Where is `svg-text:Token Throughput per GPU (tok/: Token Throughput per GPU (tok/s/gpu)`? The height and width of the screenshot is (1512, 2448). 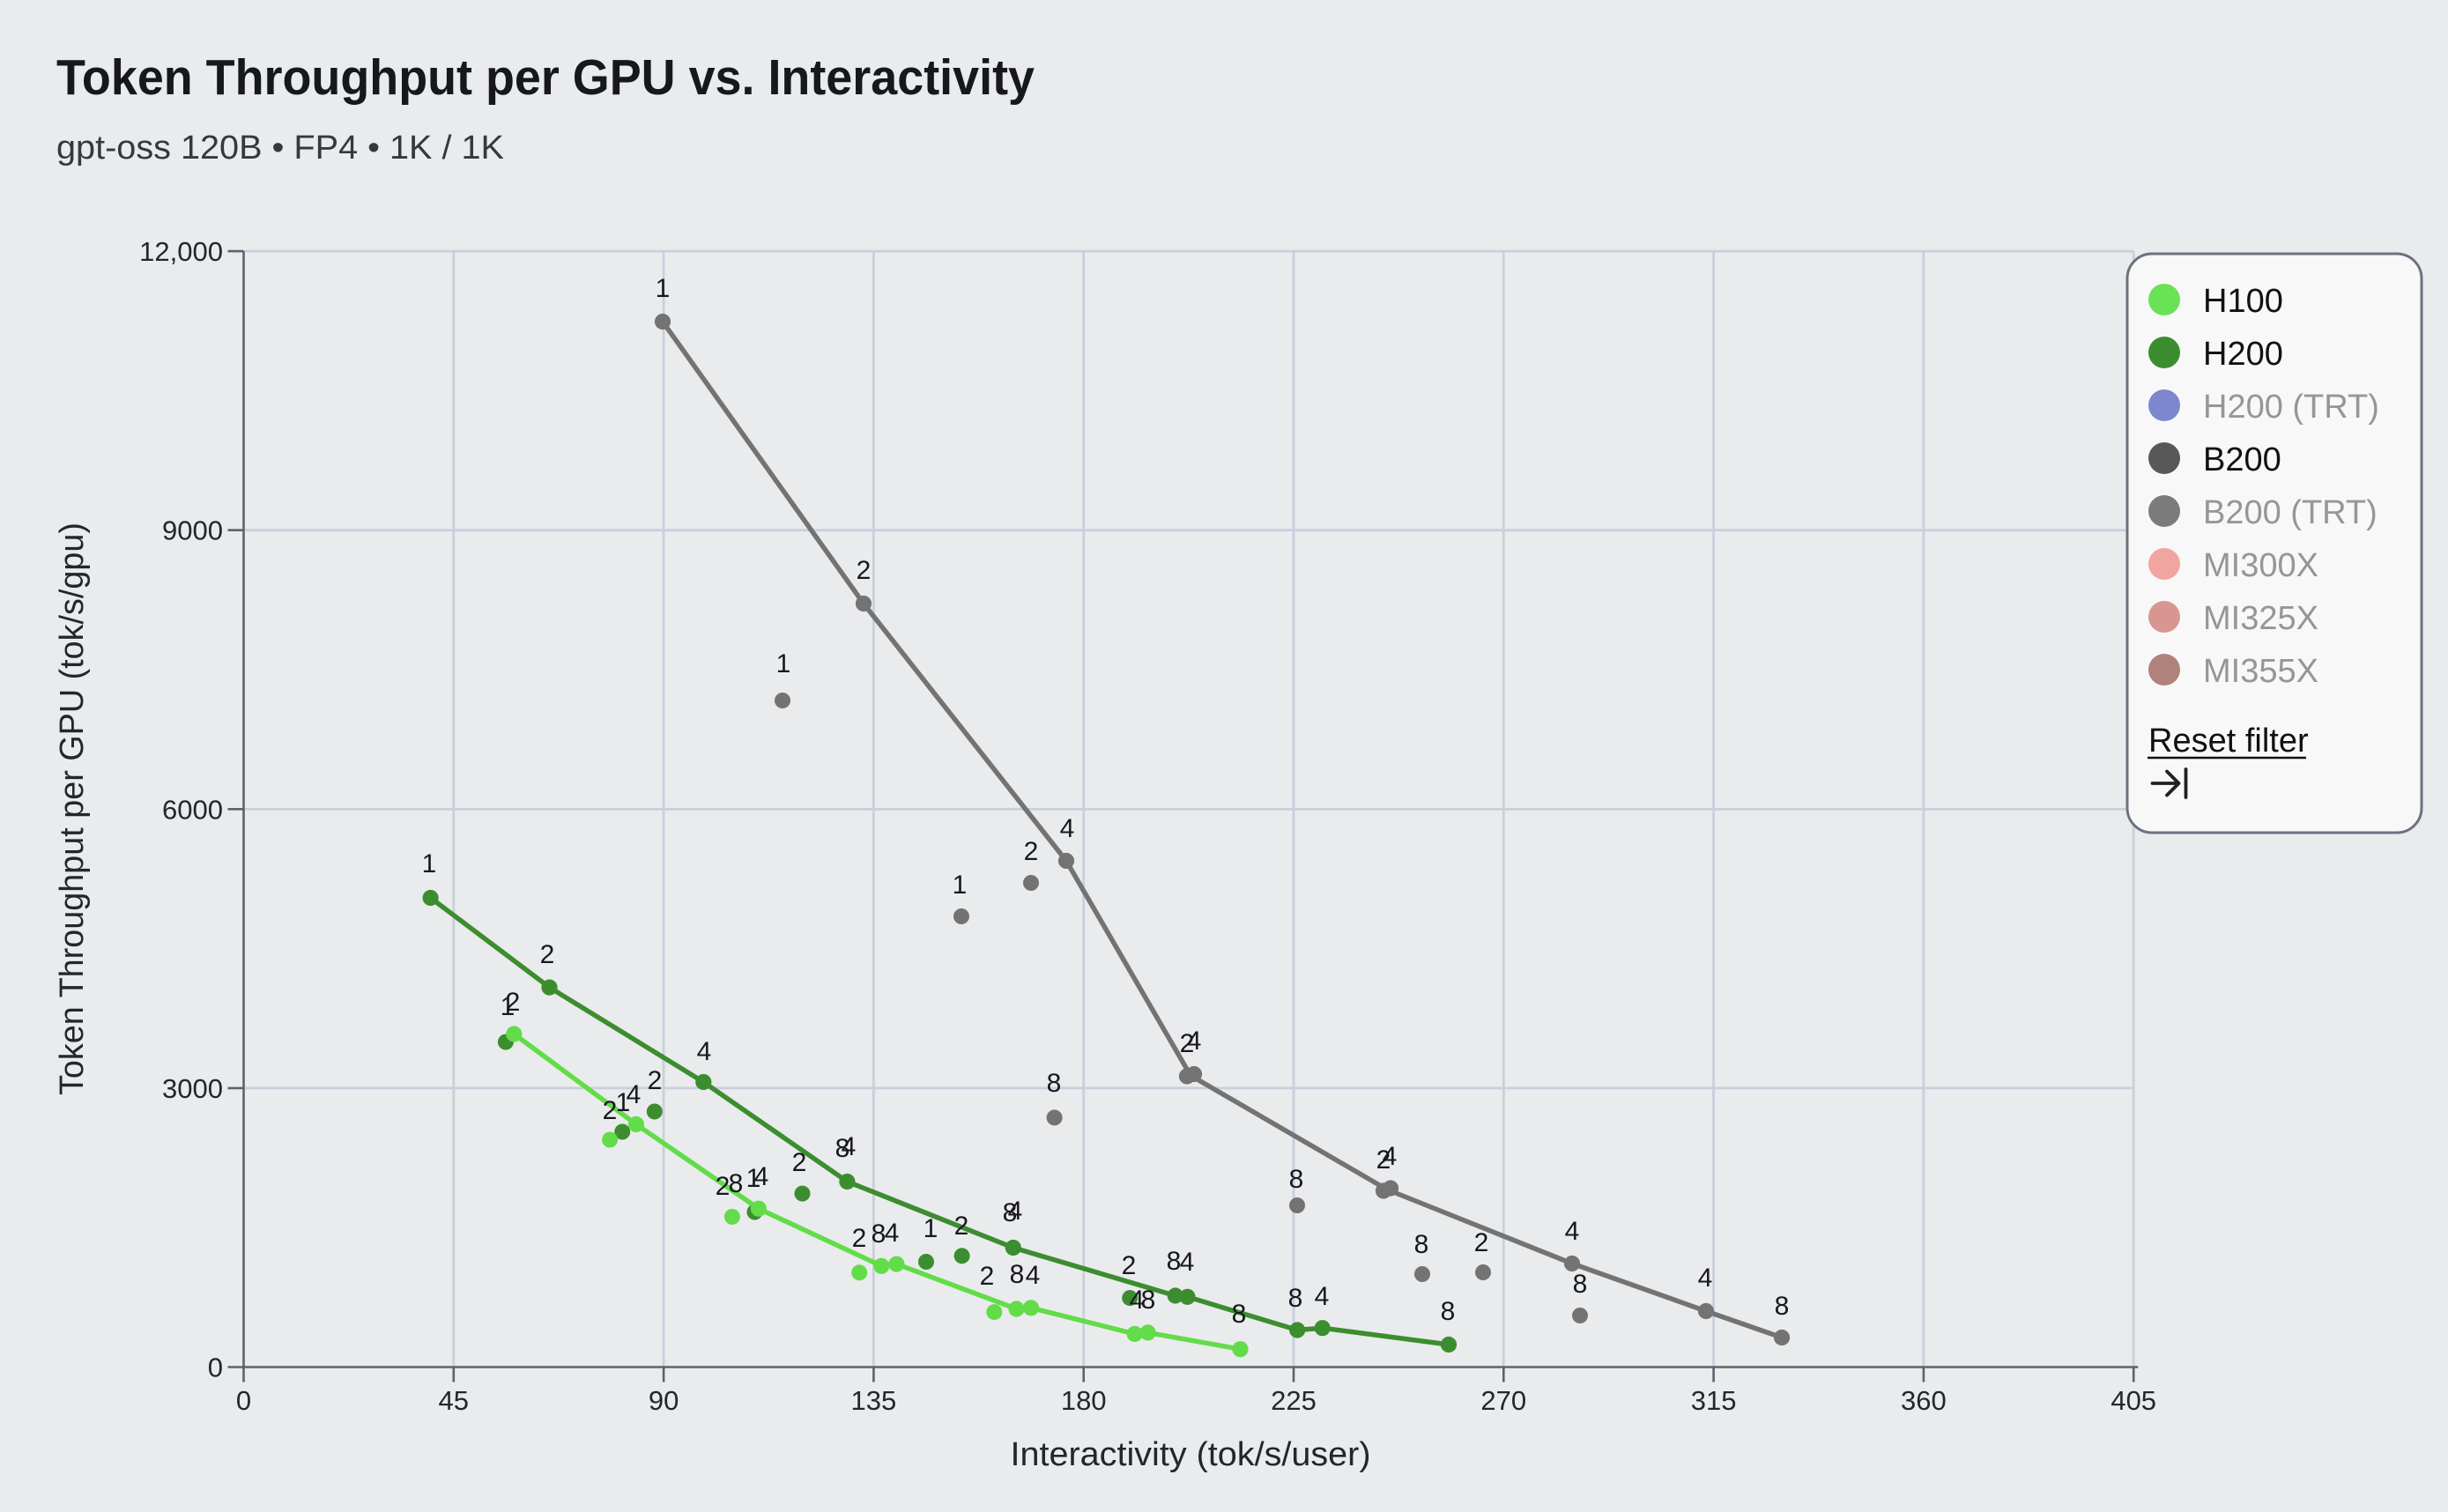 svg-text:Token Throughput per GPU (tok/: Token Throughput per GPU (tok/s/gpu) is located at coordinates (72, 809).